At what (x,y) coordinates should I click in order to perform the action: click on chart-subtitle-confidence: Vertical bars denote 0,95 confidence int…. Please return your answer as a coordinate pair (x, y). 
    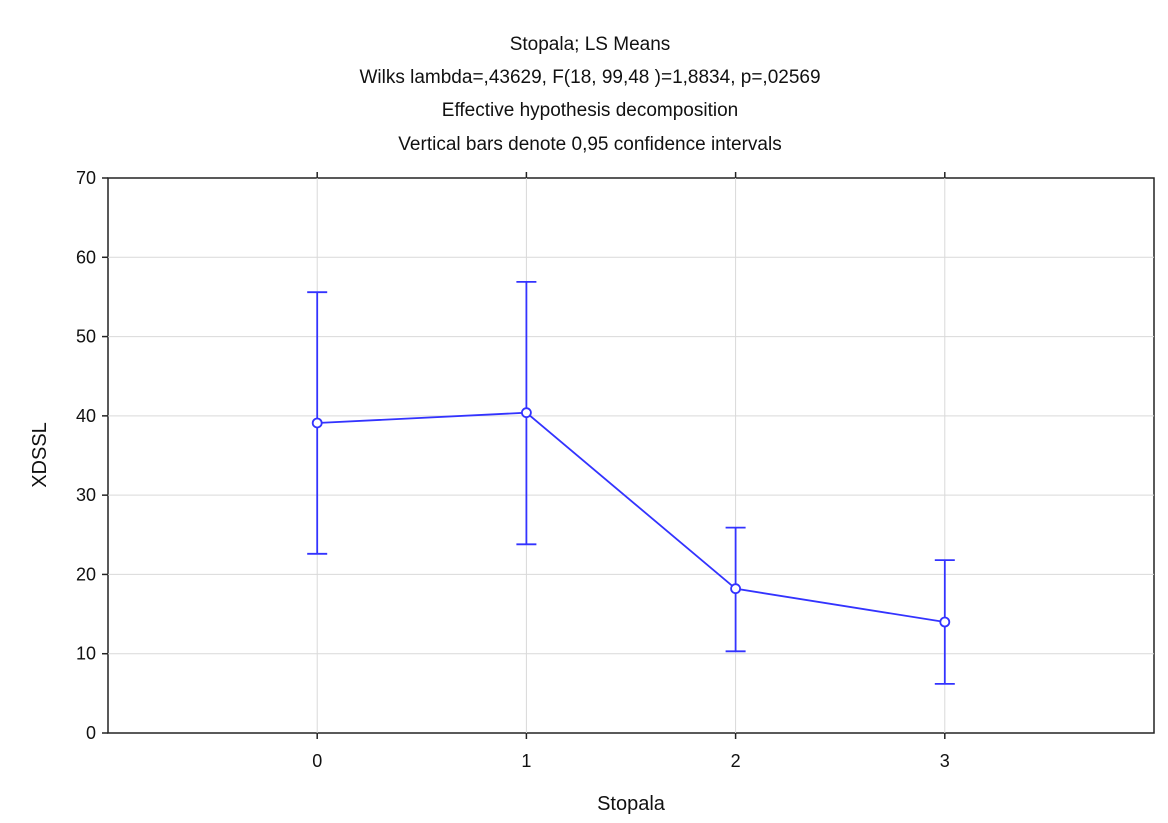
    Looking at the image, I should click on (589, 144).